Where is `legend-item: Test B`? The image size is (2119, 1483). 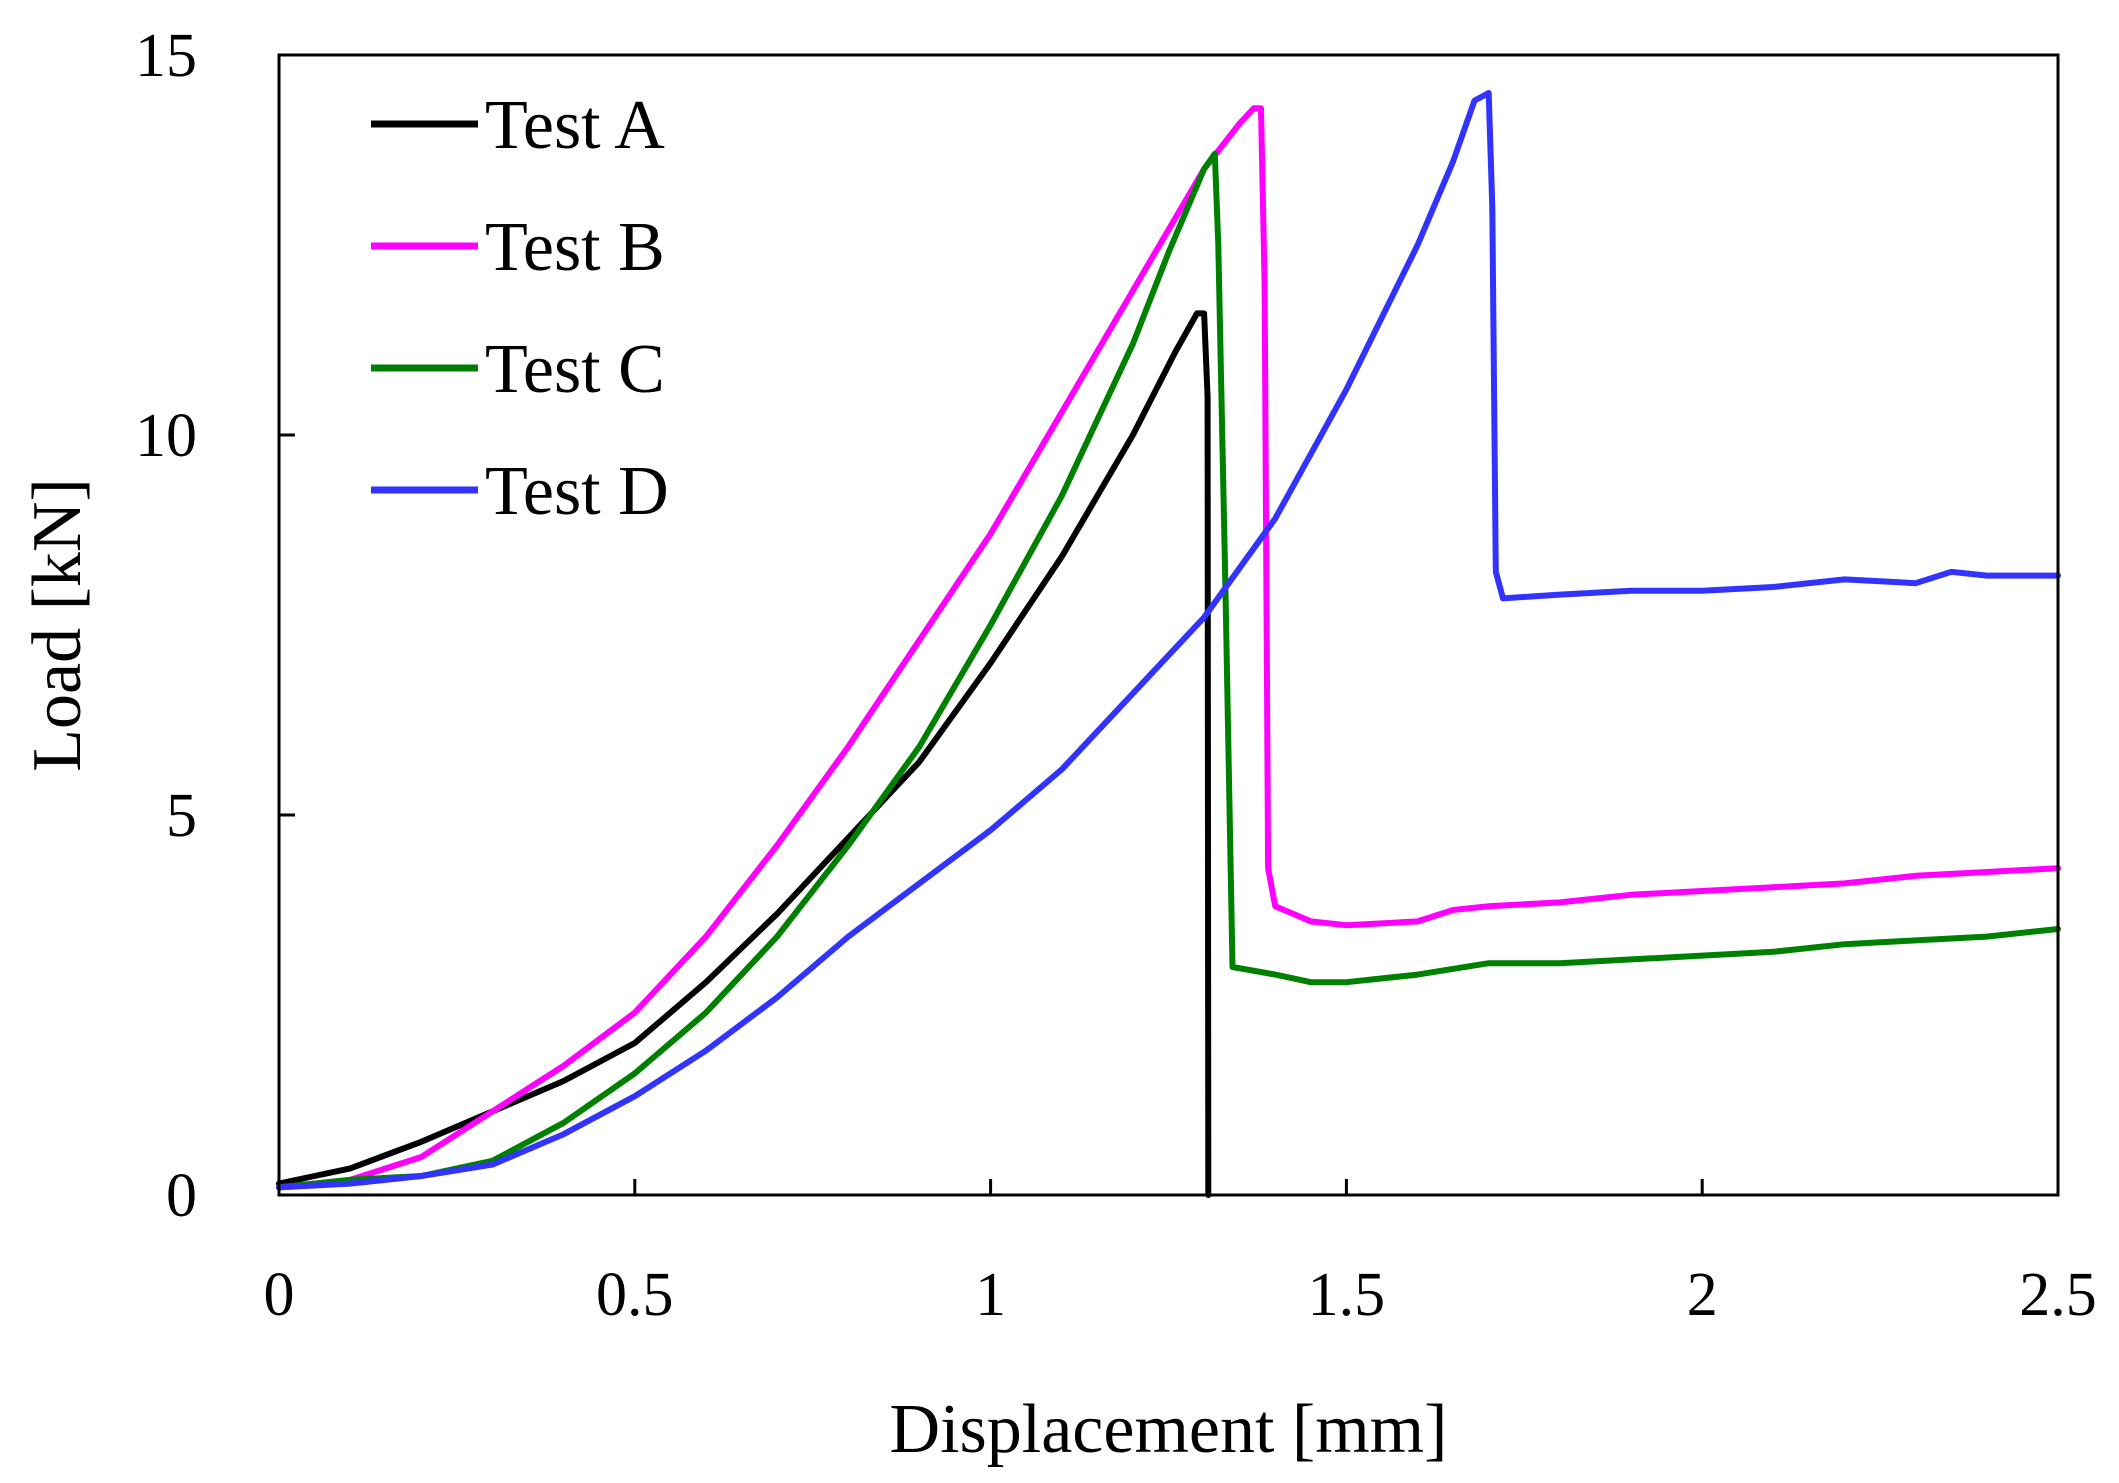 legend-item: Test B is located at coordinates (518, 247).